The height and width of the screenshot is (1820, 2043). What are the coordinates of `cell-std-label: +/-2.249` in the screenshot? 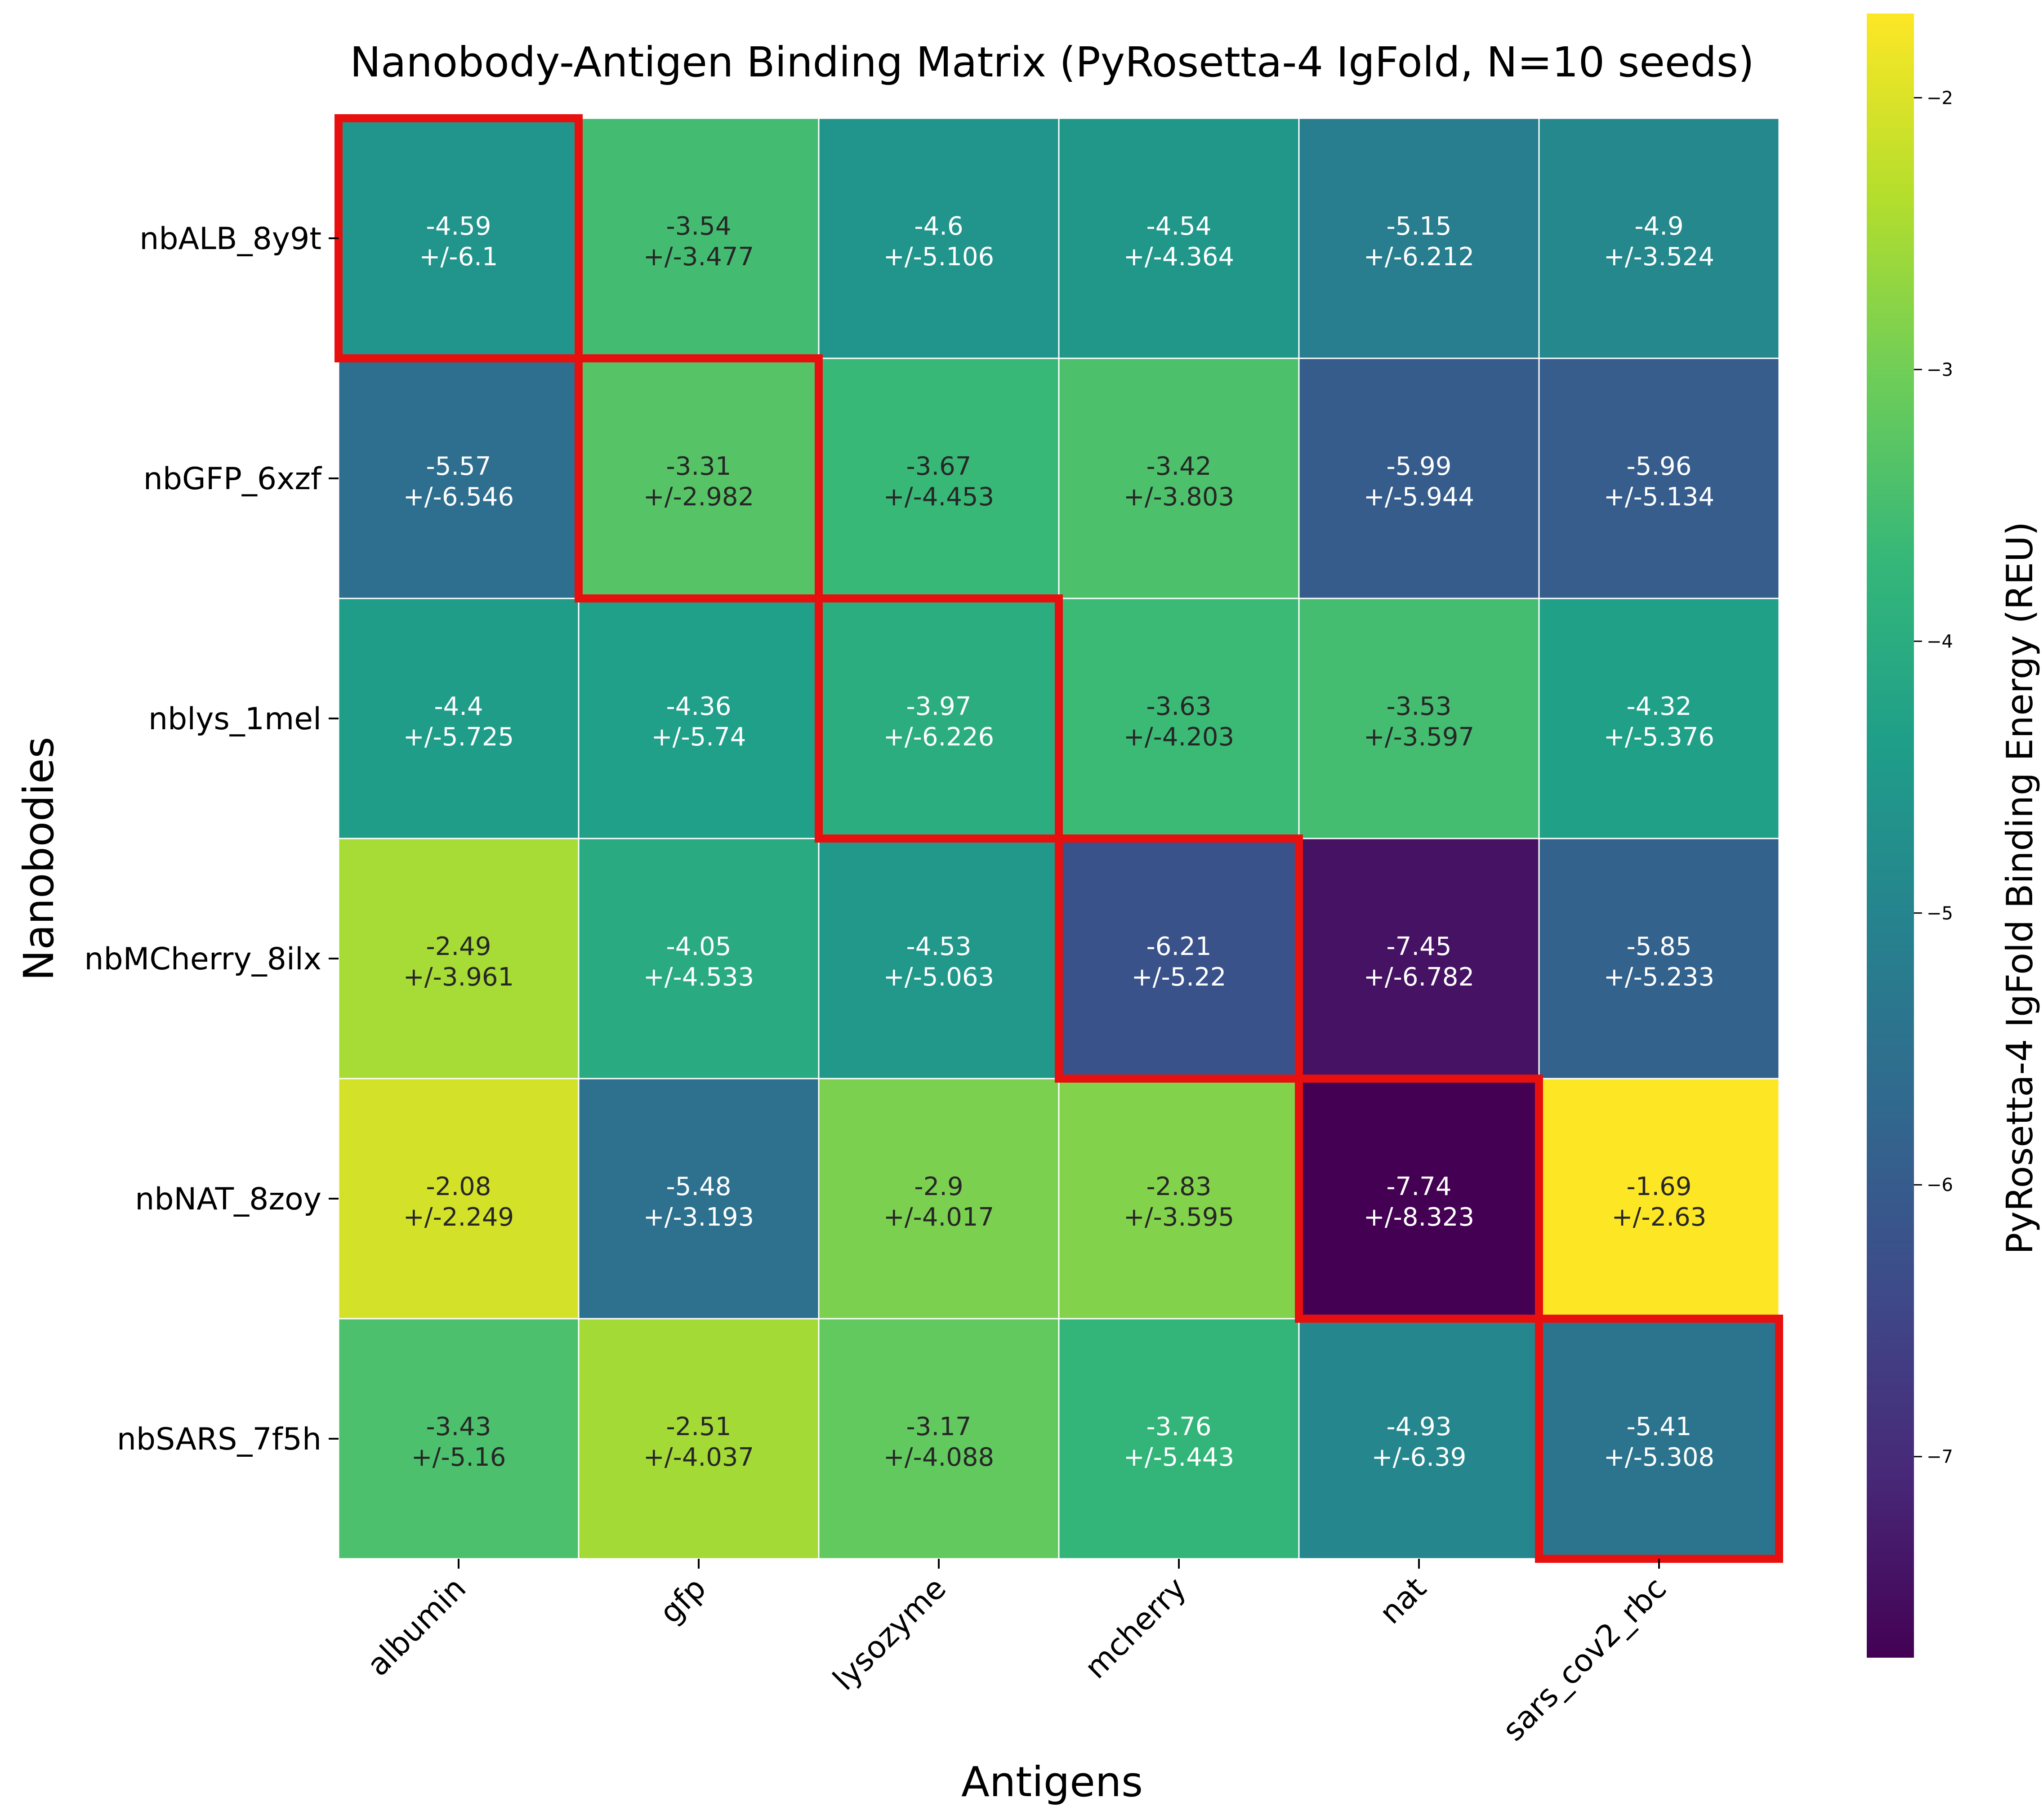 It's located at (458, 1217).